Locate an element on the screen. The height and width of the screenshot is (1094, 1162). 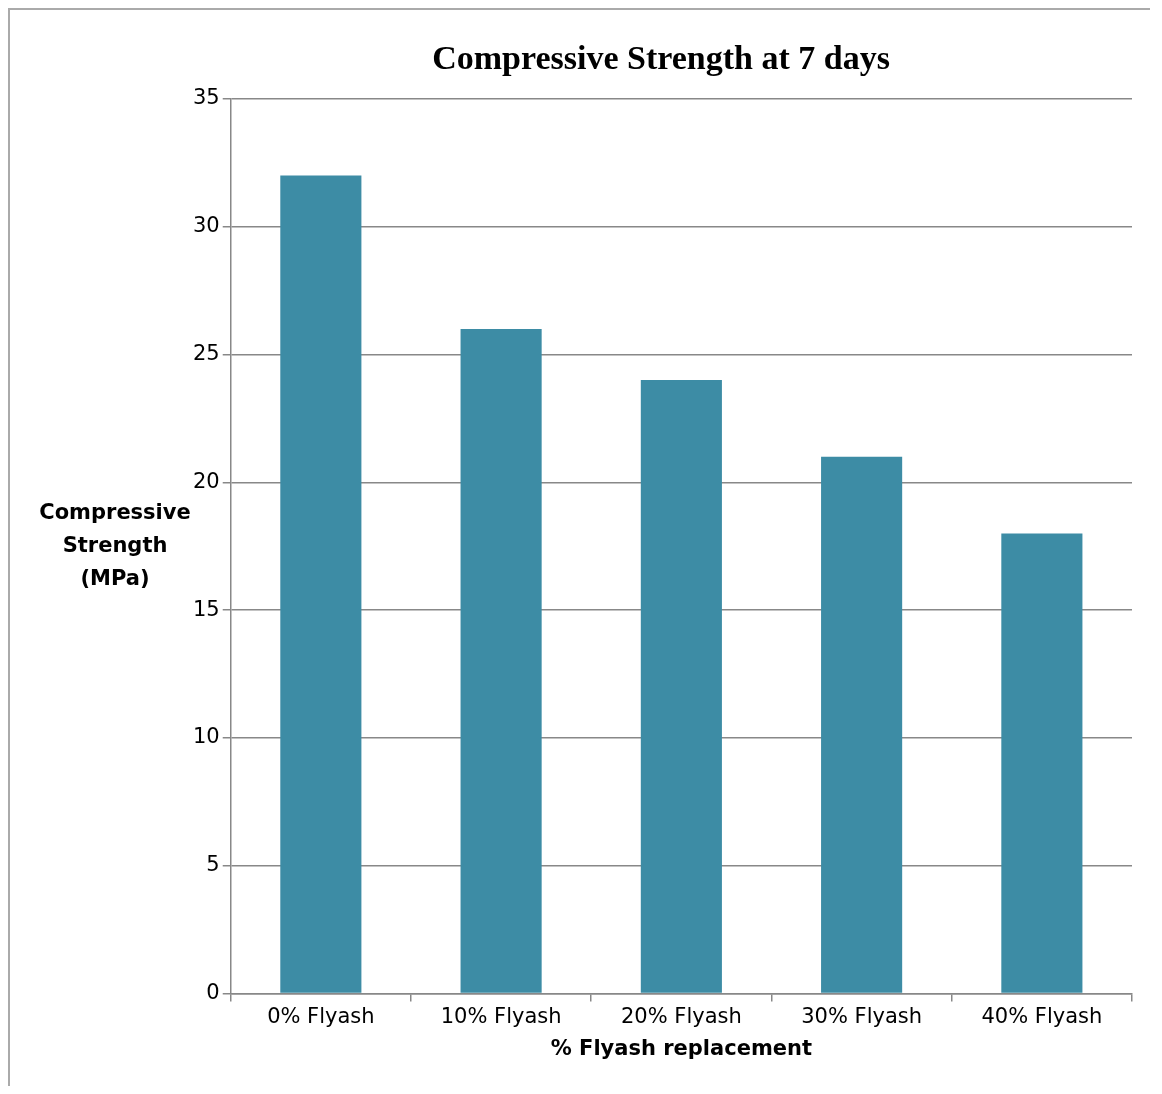
chart-title: Compressive Strength at 7 days is located at coordinates (661, 58).